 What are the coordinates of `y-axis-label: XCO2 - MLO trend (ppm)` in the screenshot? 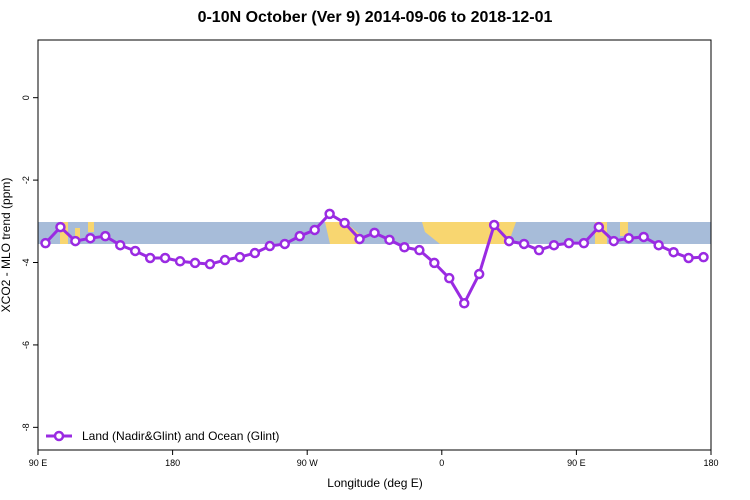 It's located at (6, 245).